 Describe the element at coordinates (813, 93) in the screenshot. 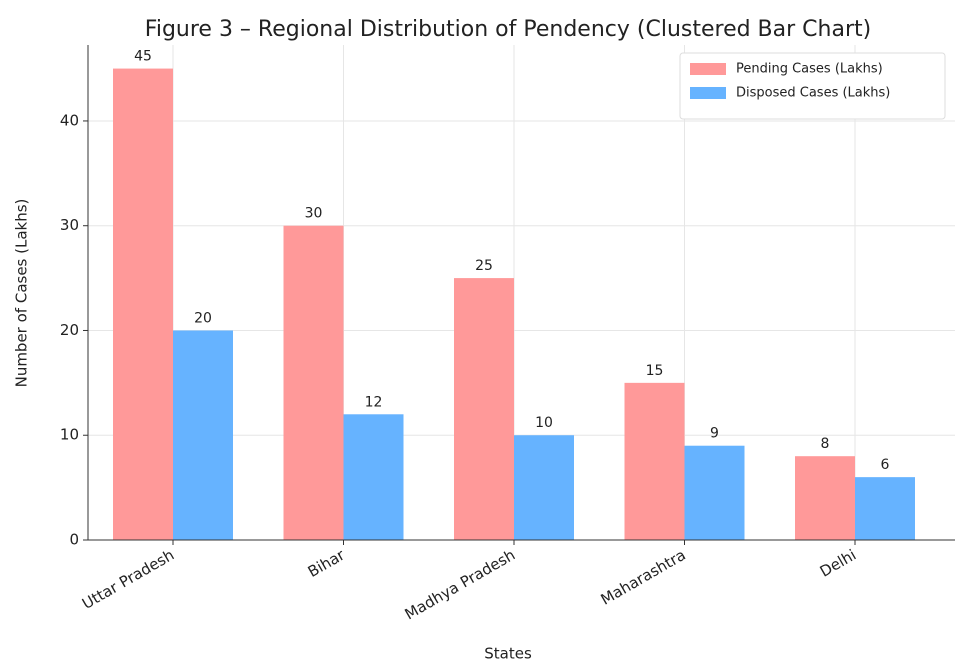

I see `legend-label: Disposed Cases (Lakhs)` at that location.